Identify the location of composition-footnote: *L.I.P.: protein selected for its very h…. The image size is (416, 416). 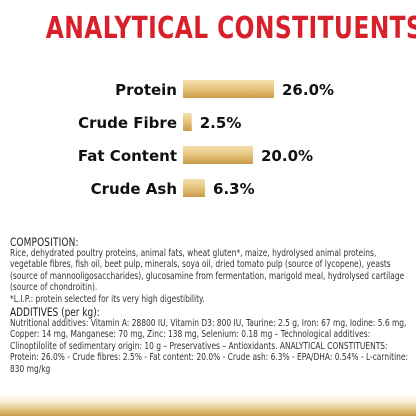
(107, 299).